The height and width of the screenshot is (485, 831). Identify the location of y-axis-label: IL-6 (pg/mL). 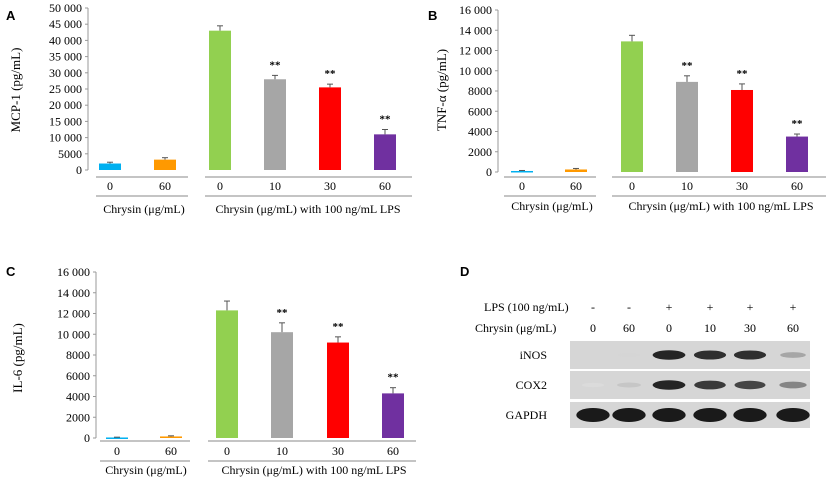
(17, 358).